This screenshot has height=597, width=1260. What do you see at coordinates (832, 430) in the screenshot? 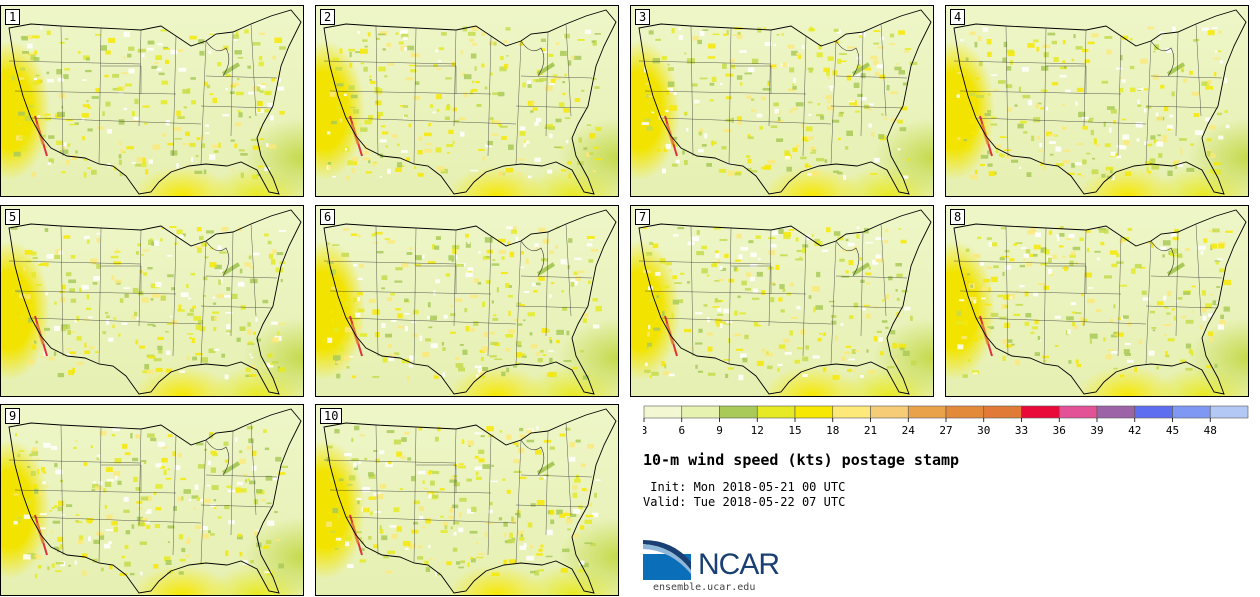
I see `colorbar-tick-label: 18` at bounding box center [832, 430].